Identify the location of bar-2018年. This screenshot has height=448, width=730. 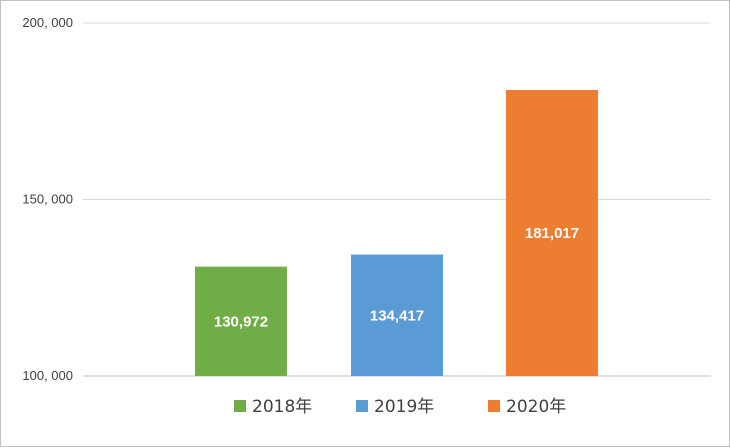
(241, 321).